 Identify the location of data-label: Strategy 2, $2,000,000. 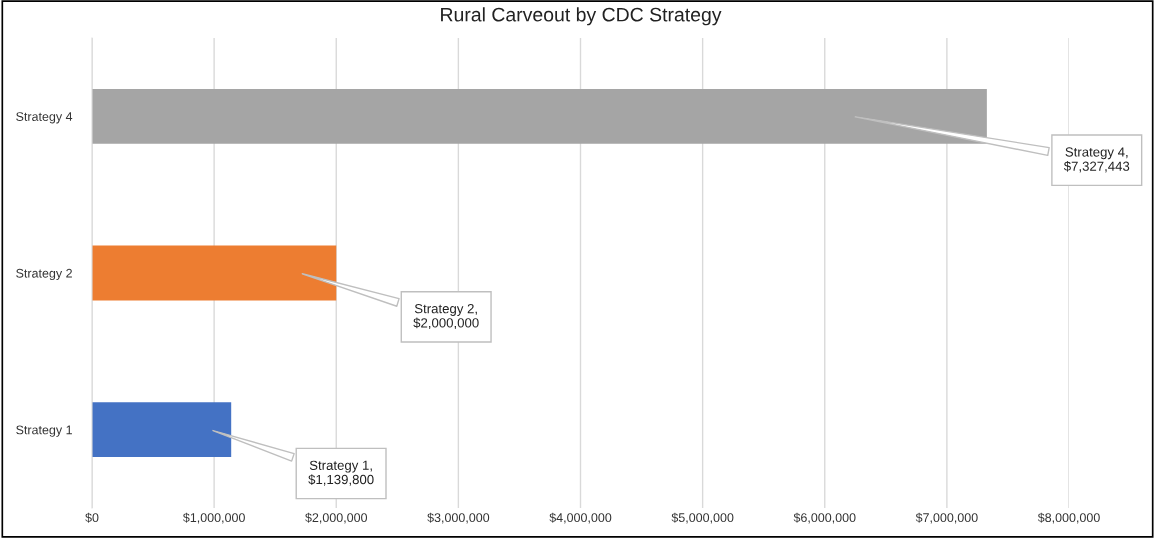
(446, 316).